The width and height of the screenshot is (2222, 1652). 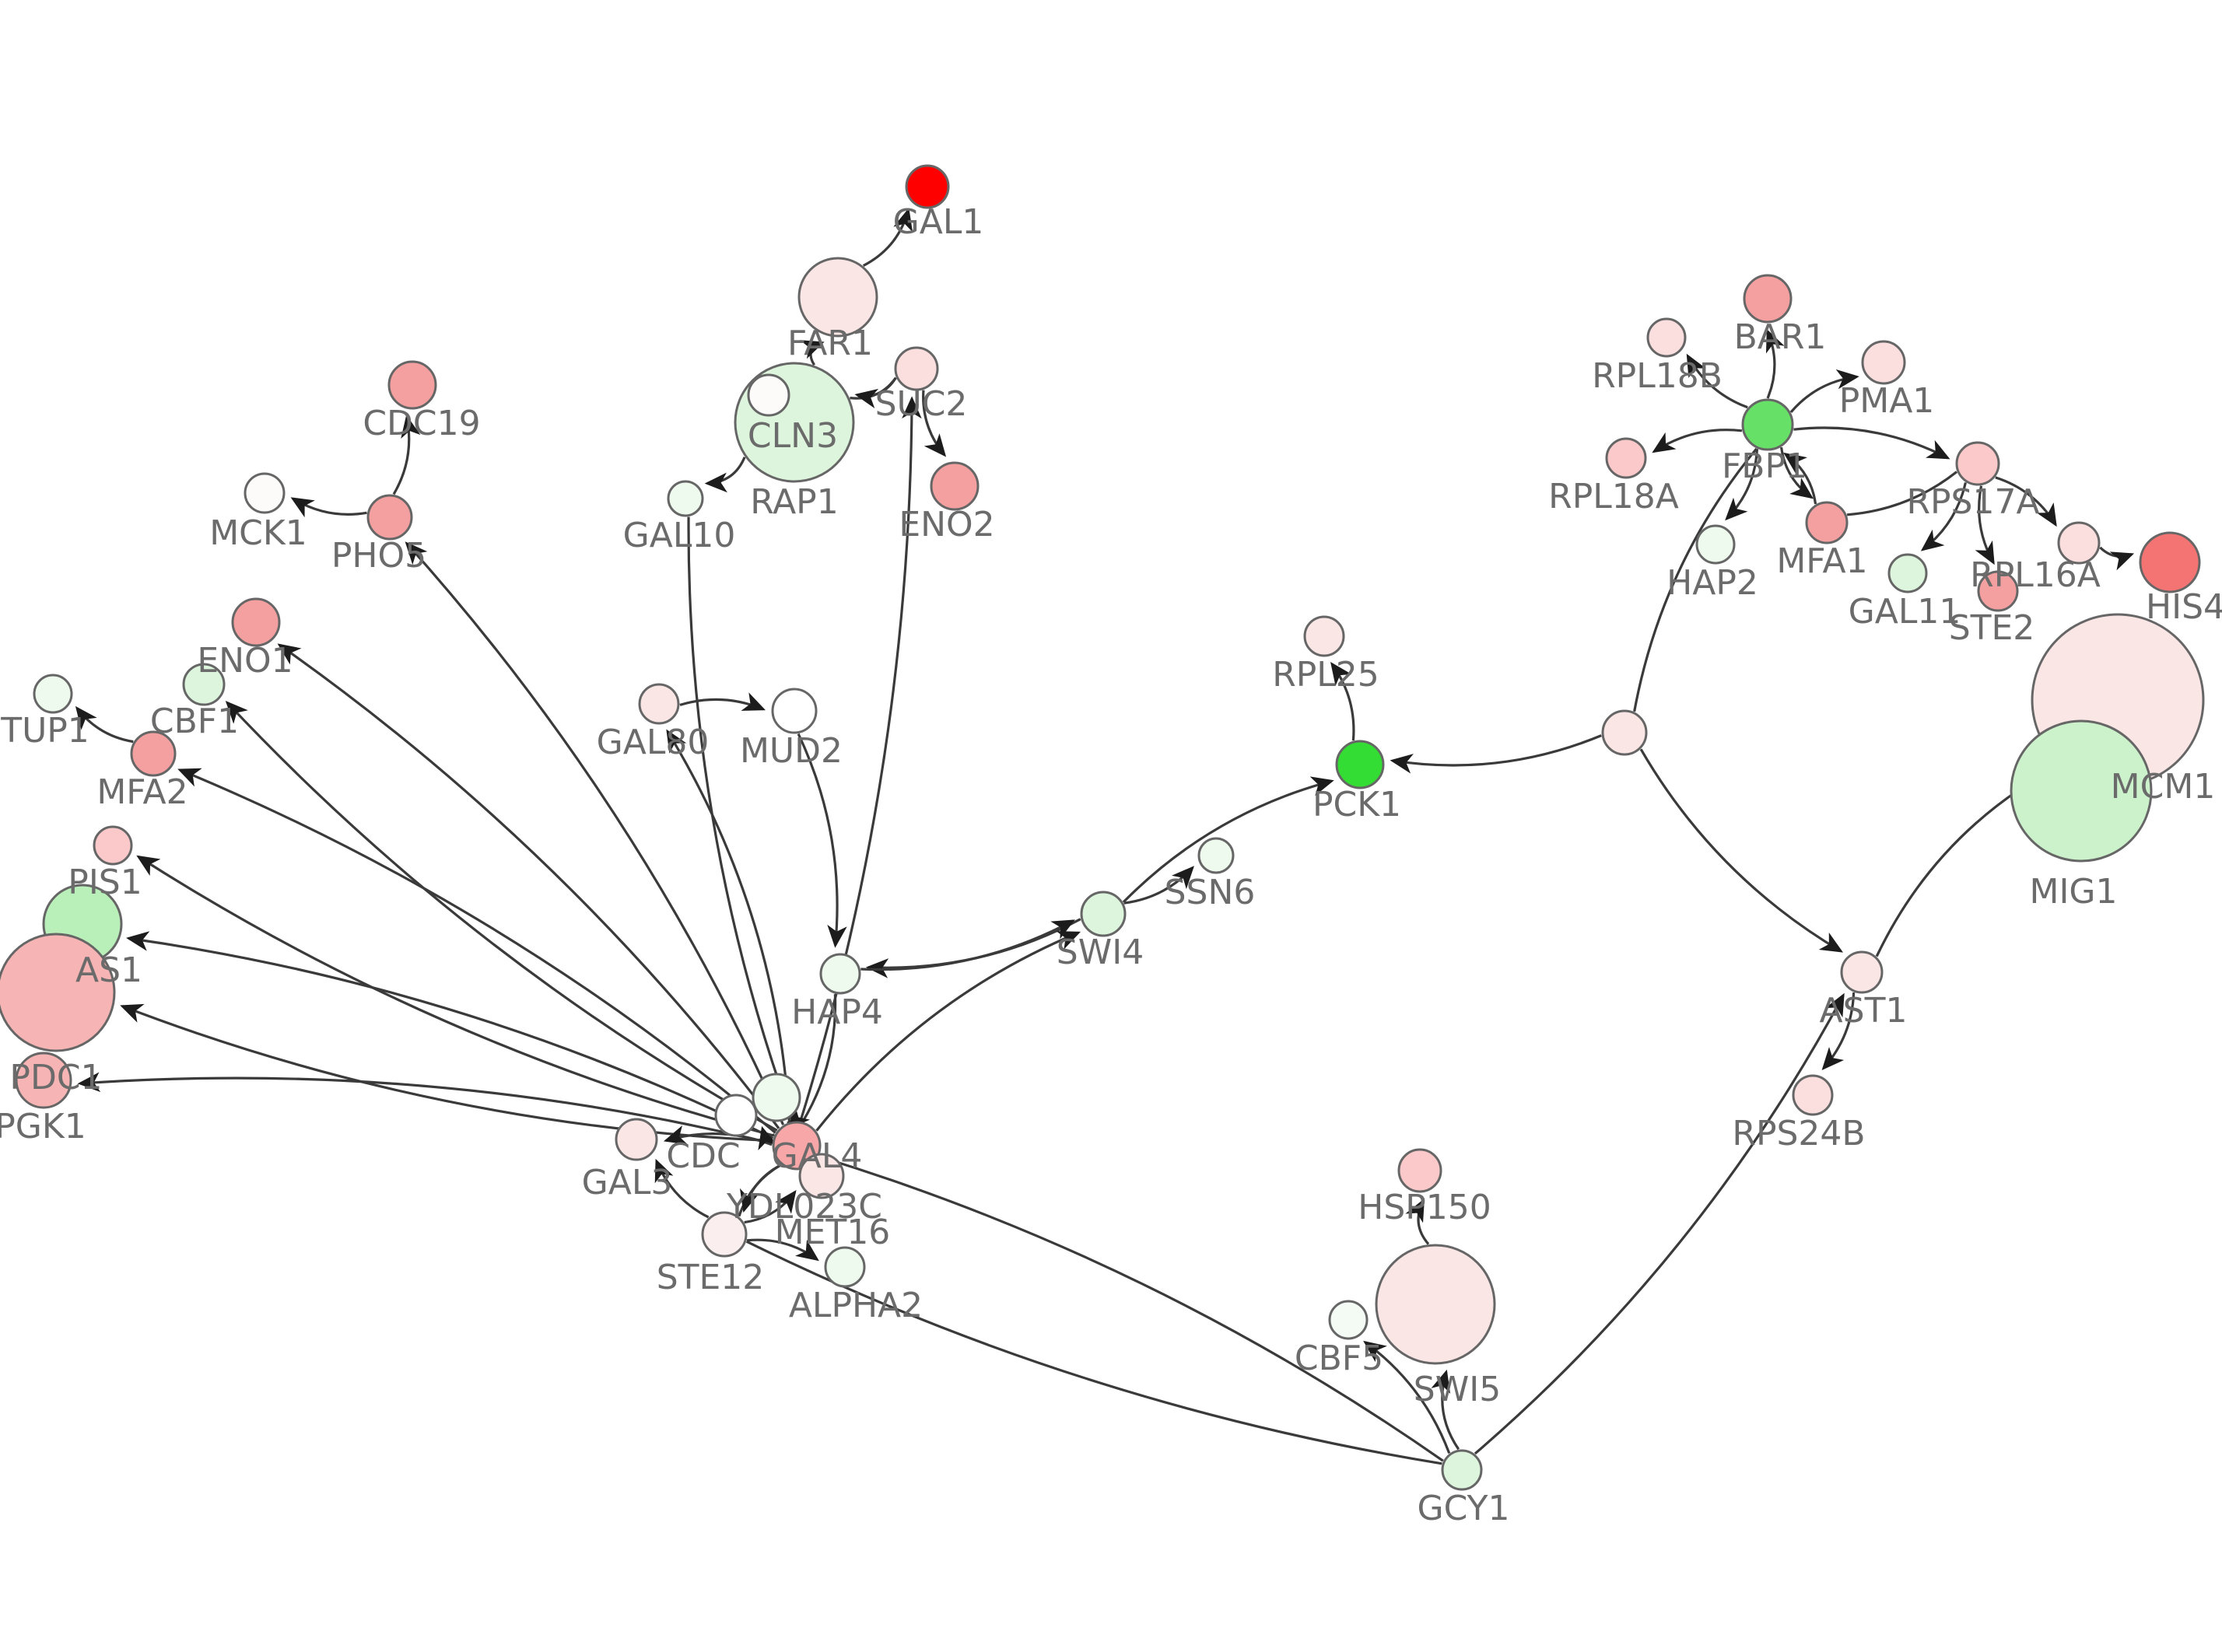 What do you see at coordinates (830, 343) in the screenshot?
I see `node-label-far1: FAR1` at bounding box center [830, 343].